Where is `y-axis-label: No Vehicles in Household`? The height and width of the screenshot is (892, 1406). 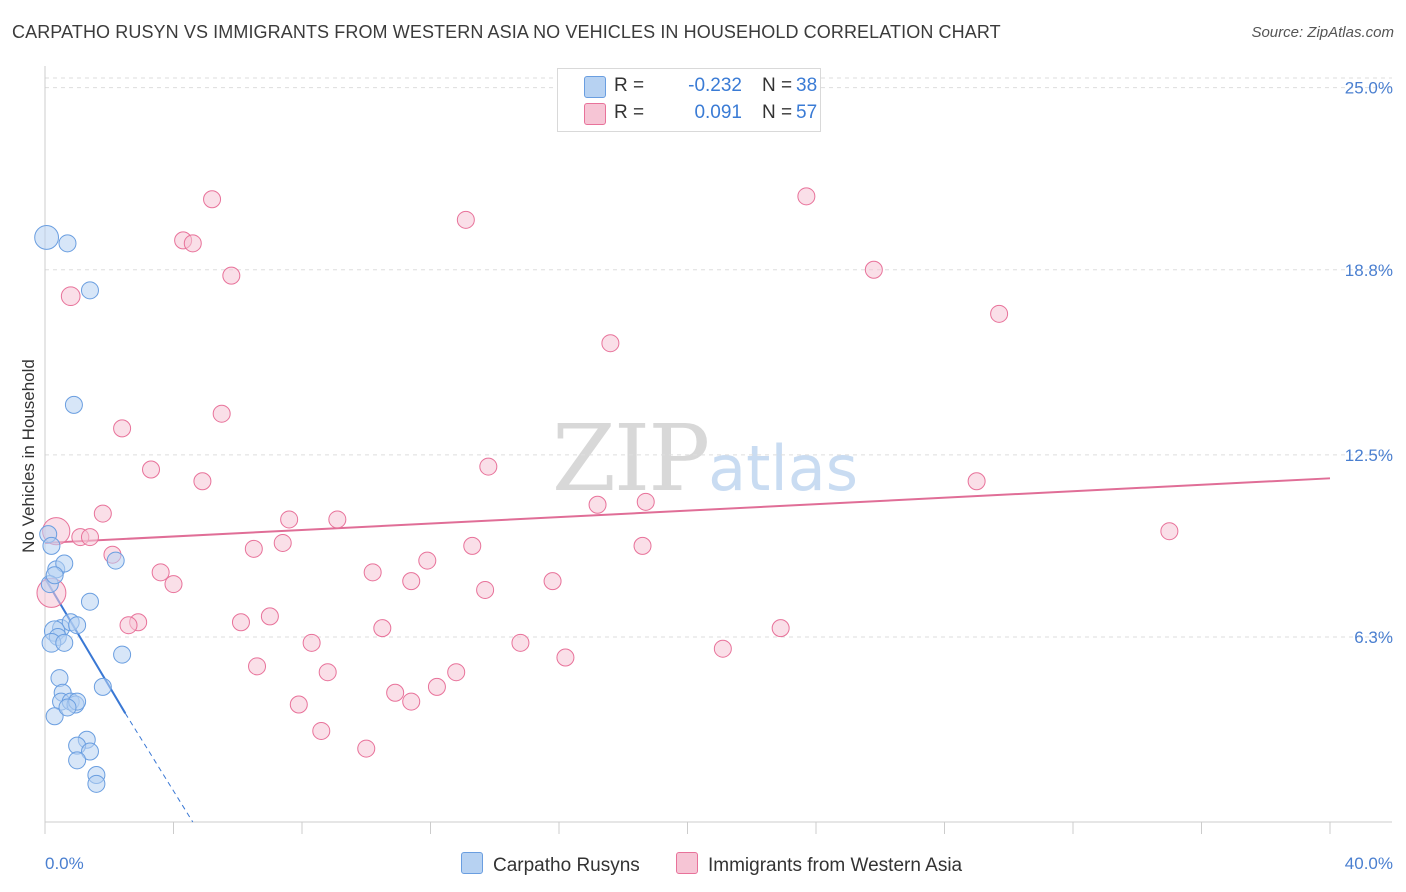
y-axis-label: No Vehicles in Household is located at coordinates (28, 456).